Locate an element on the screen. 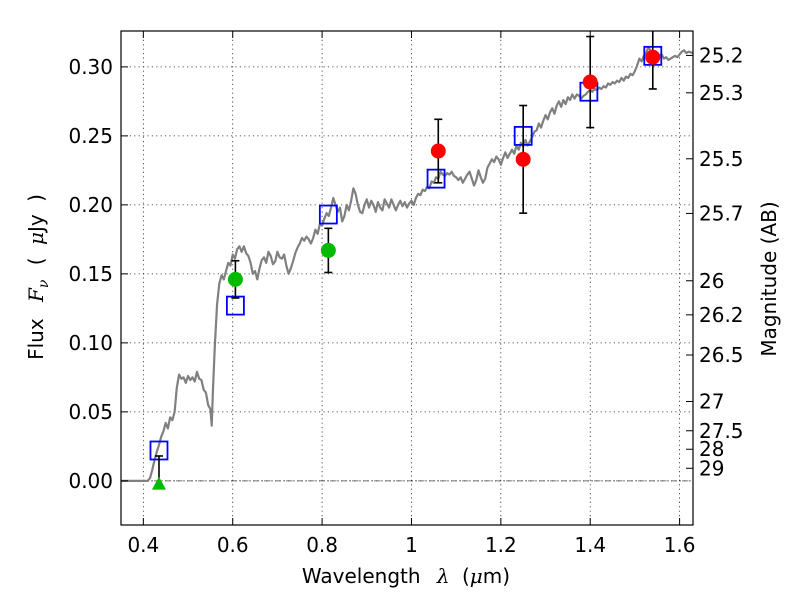 This screenshot has width=800, height=600. y-tick-label: 0.15 is located at coordinates (90, 274).